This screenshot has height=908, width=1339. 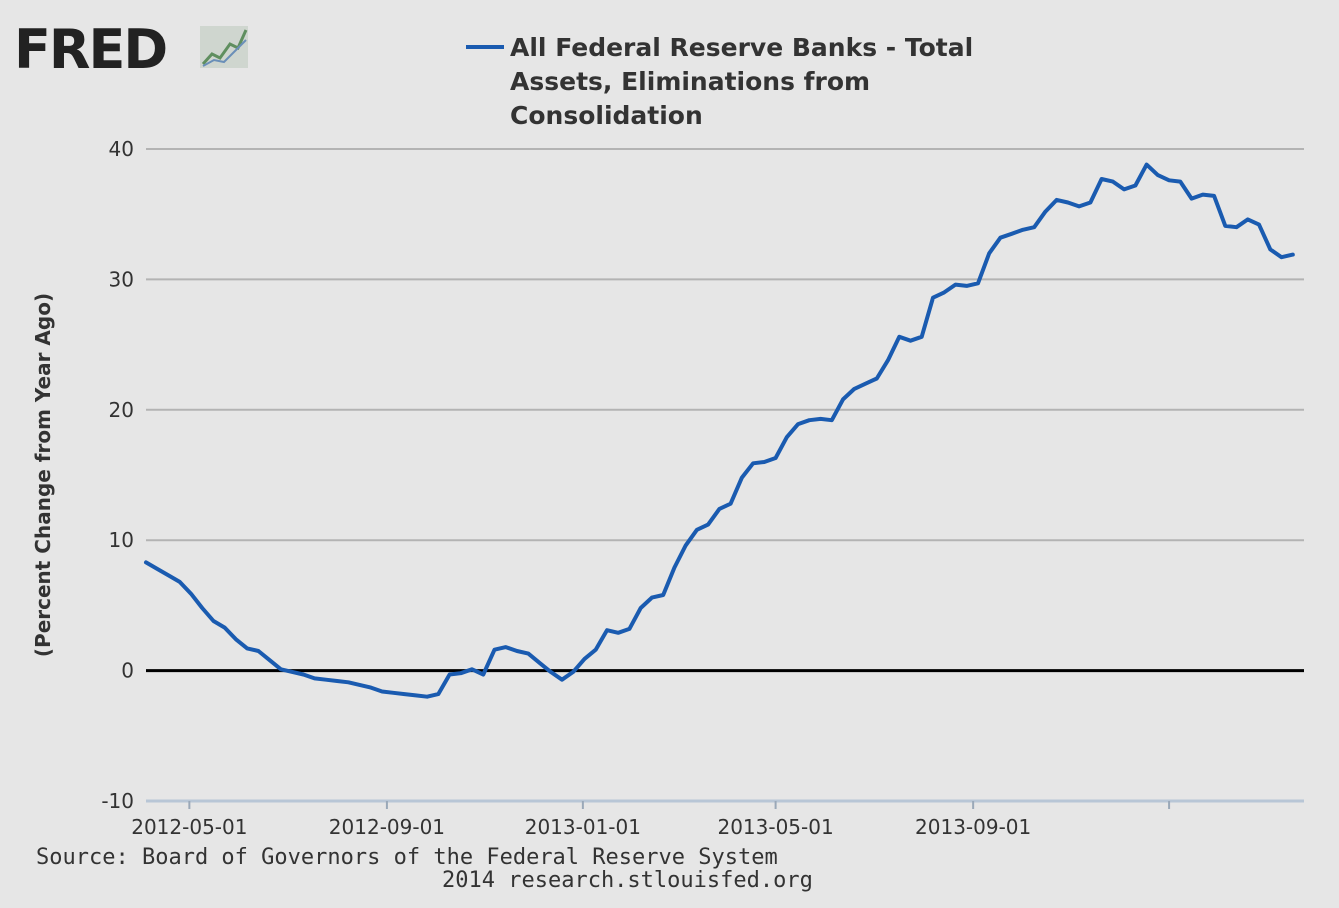 What do you see at coordinates (117, 801) in the screenshot?
I see `y-tick-label: -10` at bounding box center [117, 801].